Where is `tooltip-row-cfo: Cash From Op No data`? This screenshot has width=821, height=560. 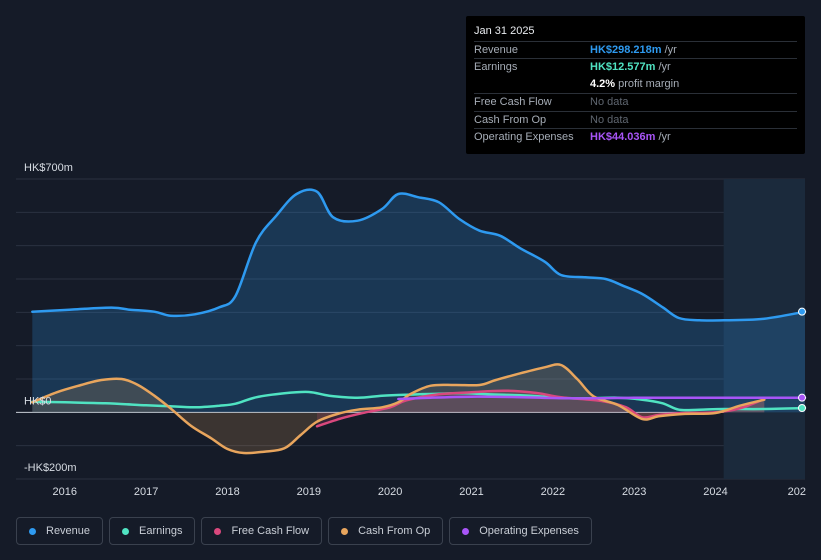 tooltip-row-cfo: Cash From Op No data is located at coordinates (635, 119).